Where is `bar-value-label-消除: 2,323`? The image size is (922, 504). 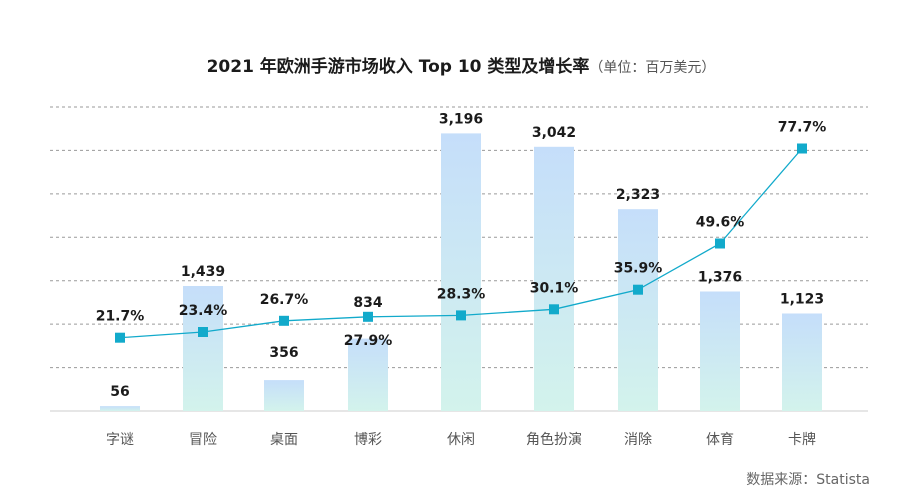
bar-value-label-消除: 2,323 is located at coordinates (638, 195).